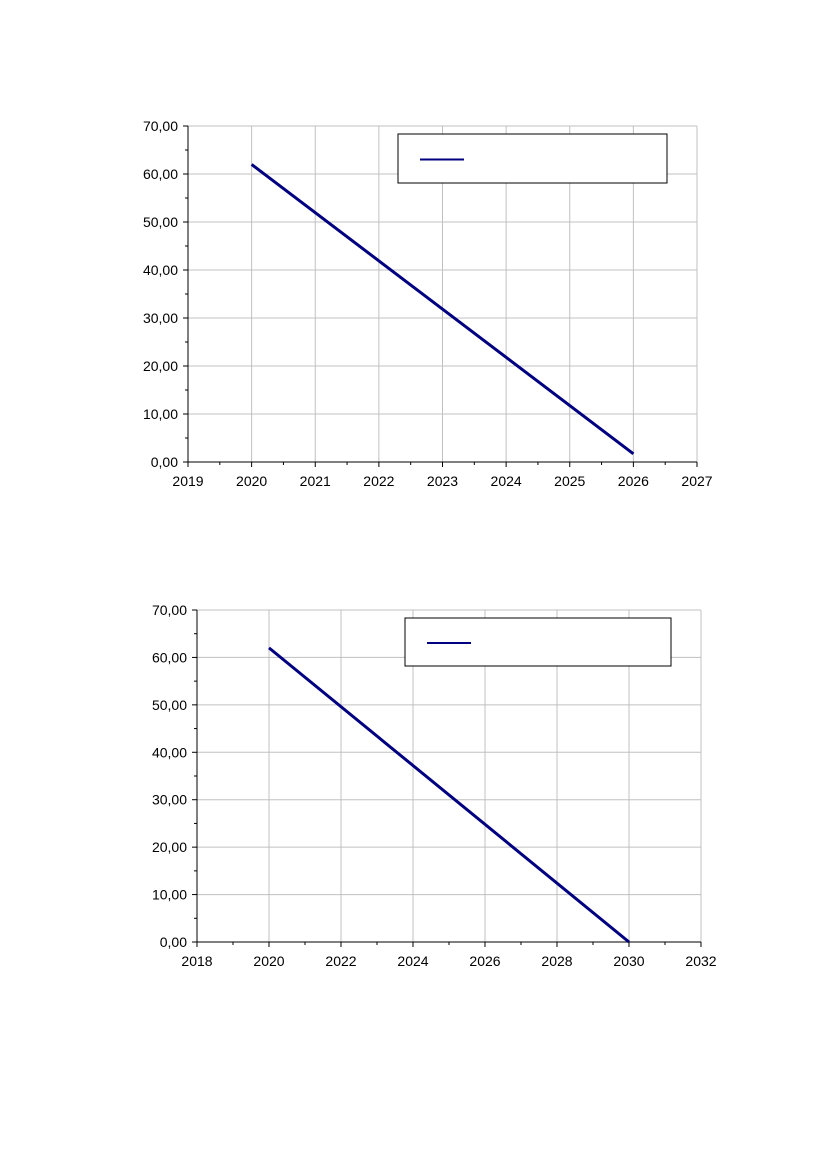  Describe the element at coordinates (442, 481) in the screenshot. I see `x-tick-label-4: 2023` at that location.